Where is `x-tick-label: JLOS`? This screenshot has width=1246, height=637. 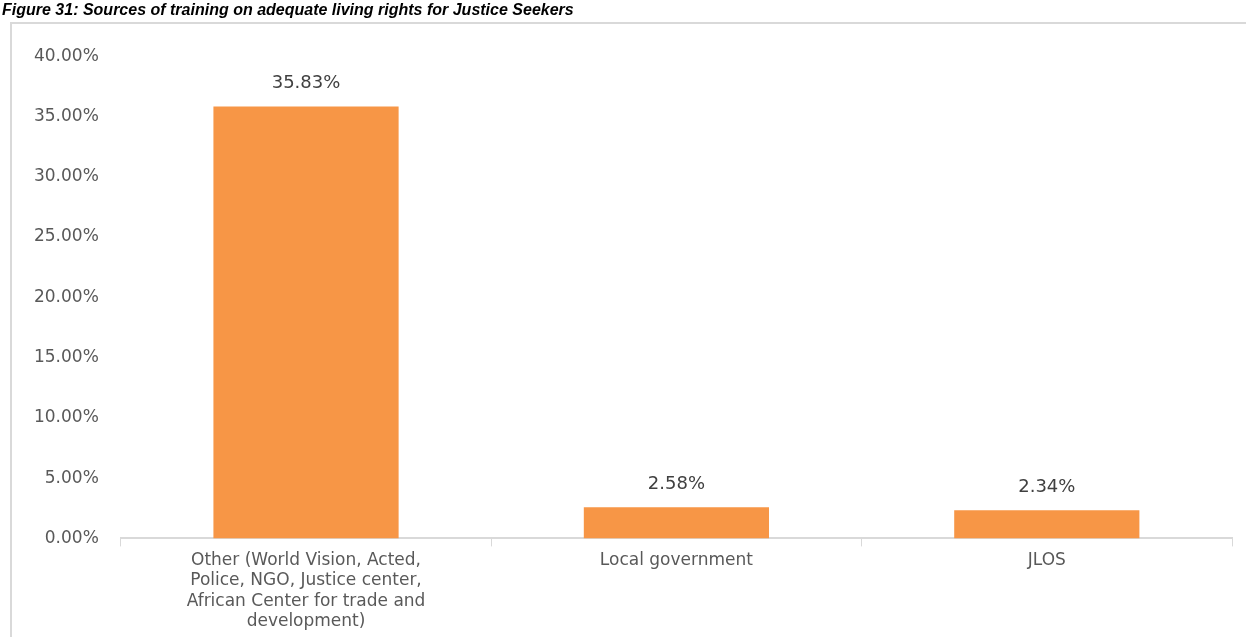
x-tick-label: JLOS is located at coordinates (1046, 559).